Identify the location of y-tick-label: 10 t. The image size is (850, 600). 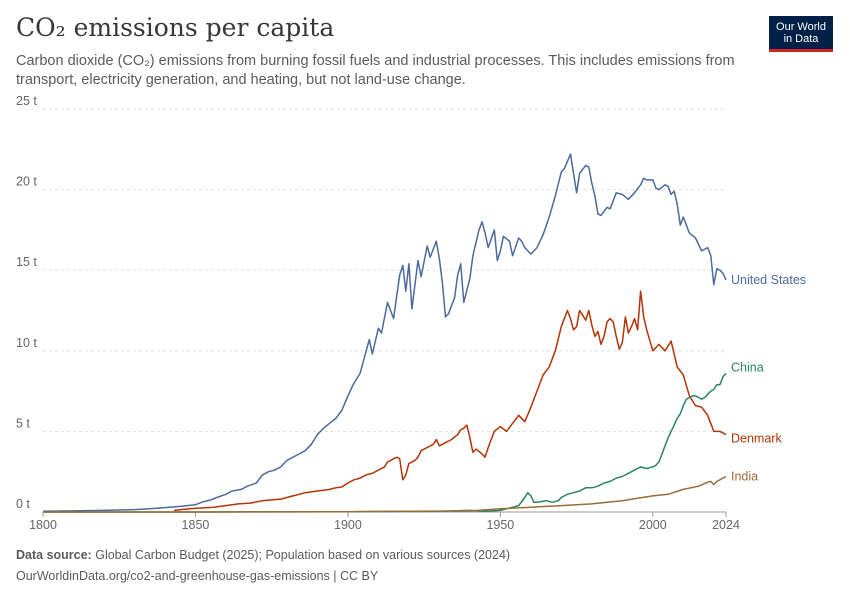
(26, 343).